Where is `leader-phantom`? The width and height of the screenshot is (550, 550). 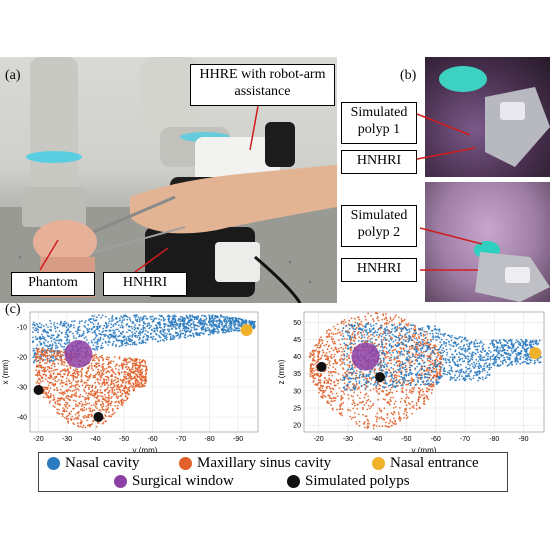 leader-phantom is located at coordinates (49, 255).